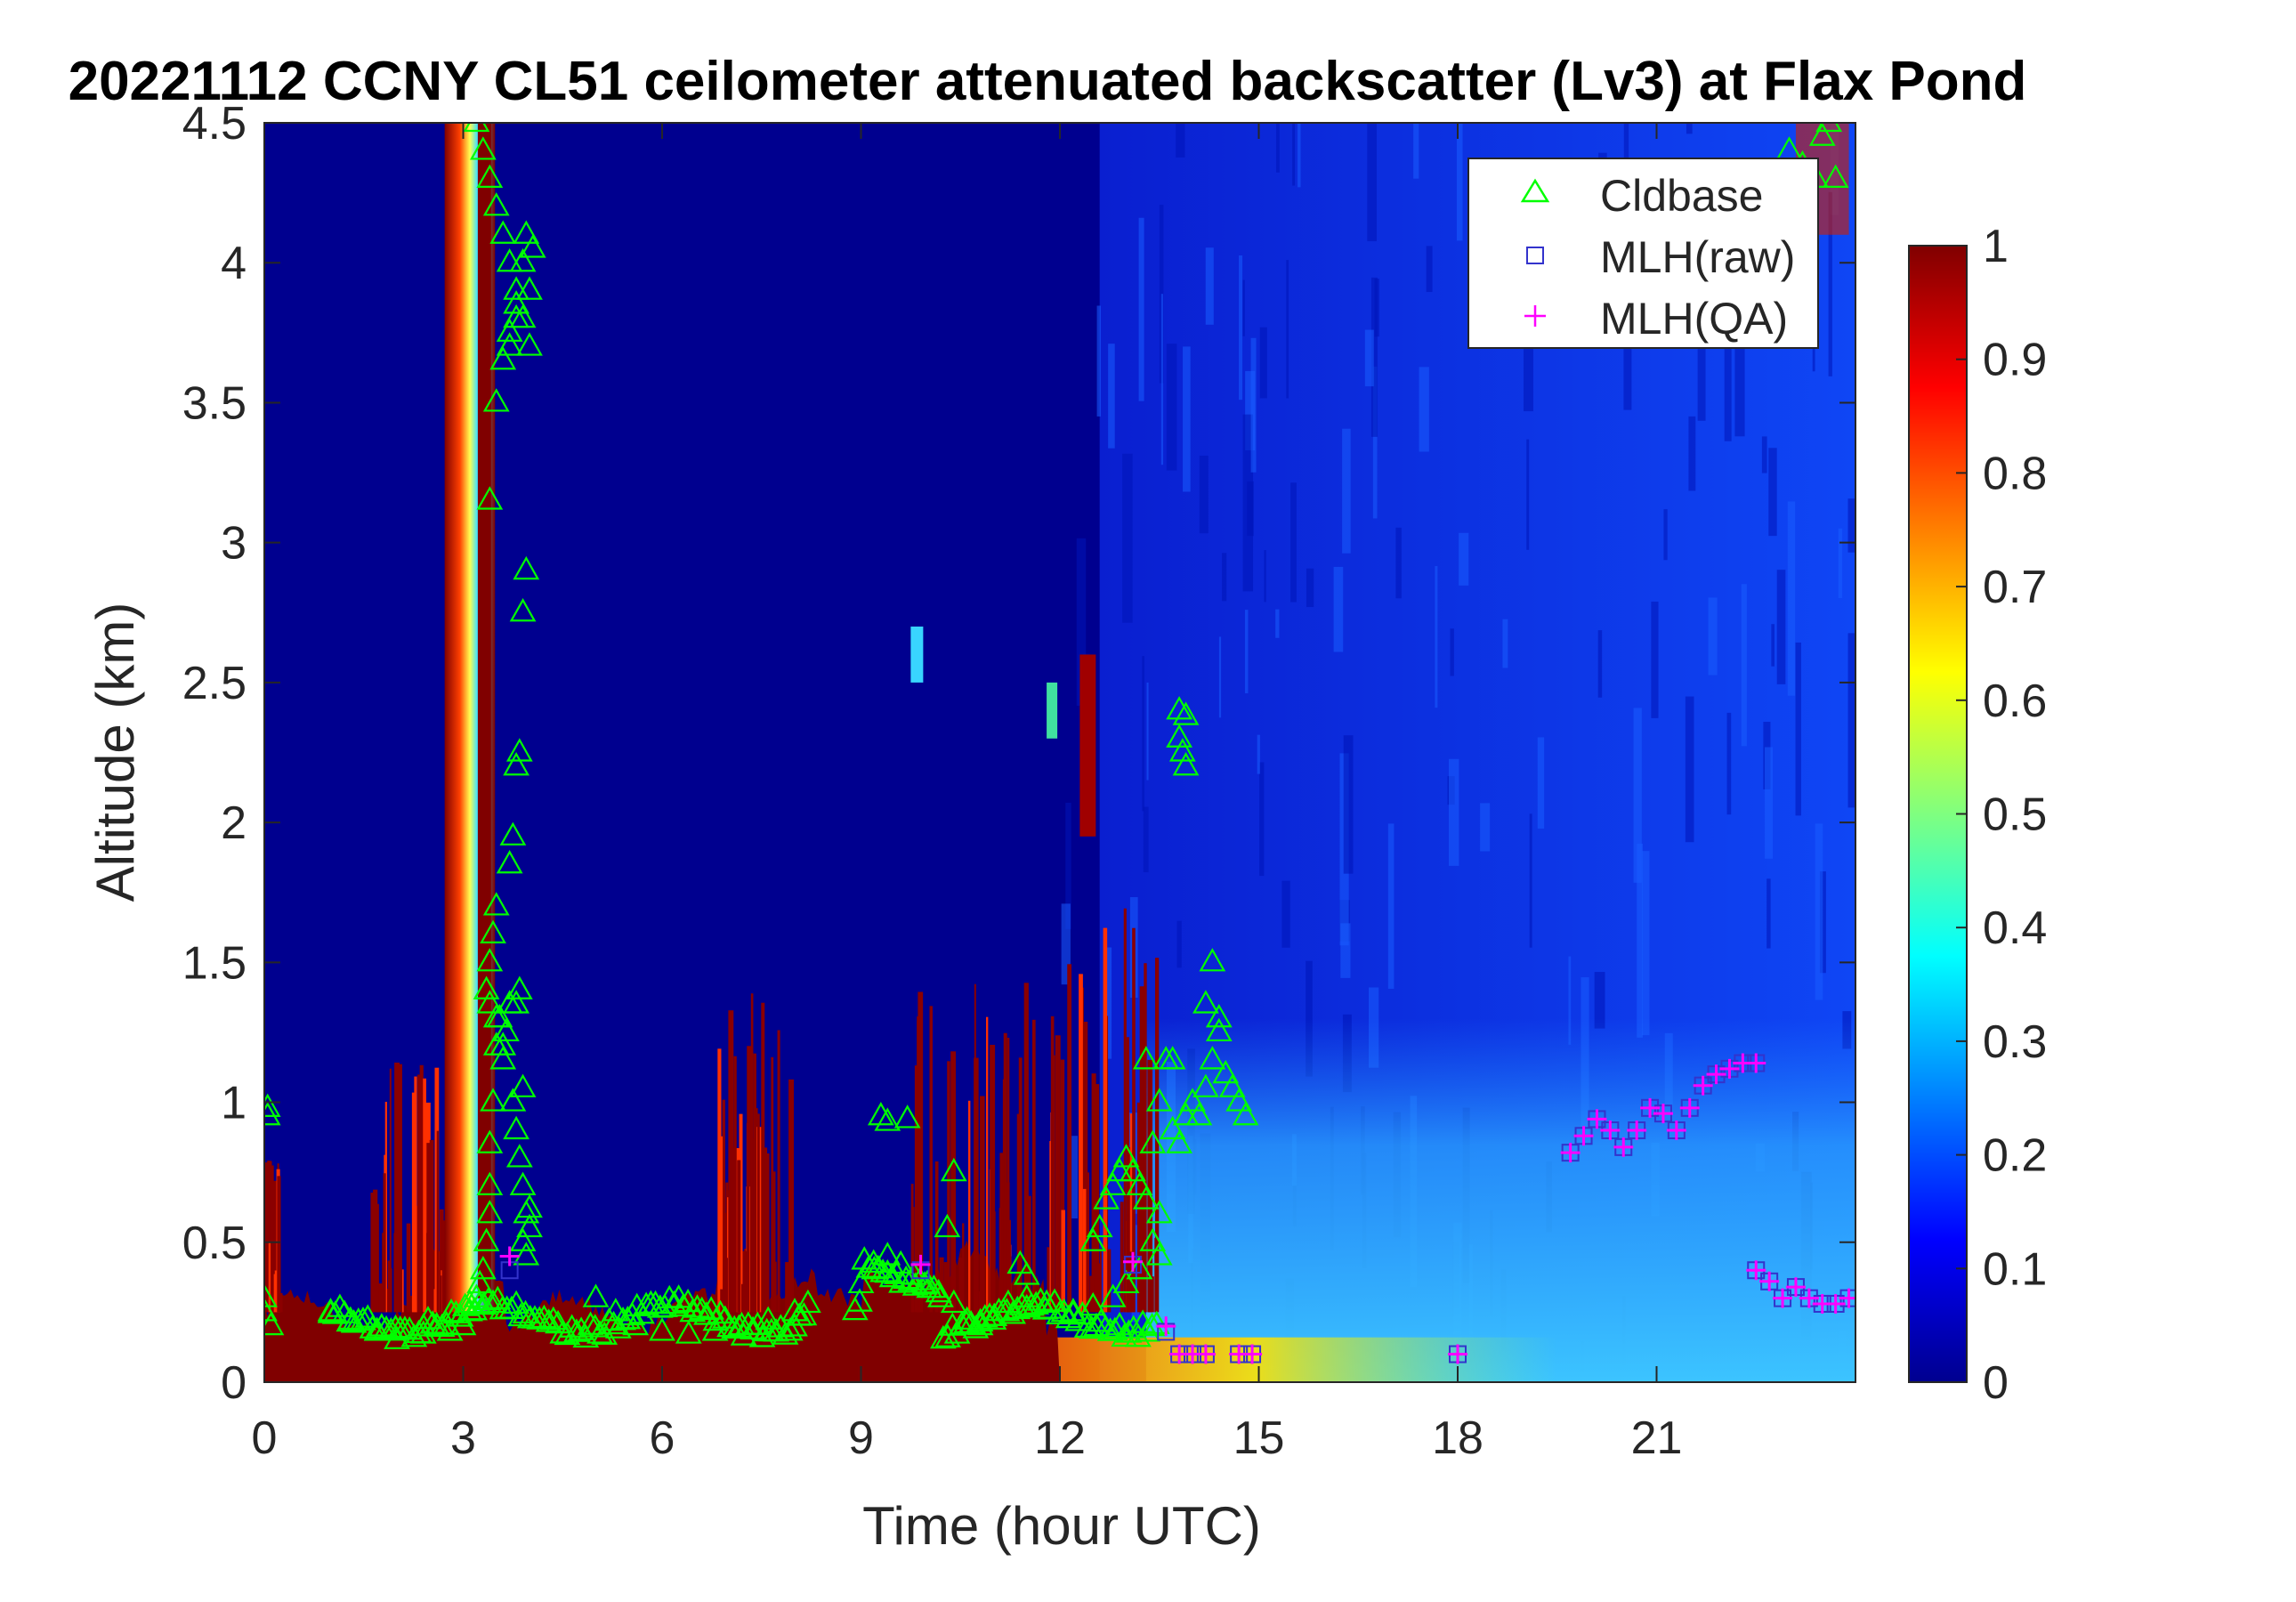 This screenshot has height=1602, width=2296. Describe the element at coordinates (1996, 1383) in the screenshot. I see `colorbar-tick-label: 0` at that location.